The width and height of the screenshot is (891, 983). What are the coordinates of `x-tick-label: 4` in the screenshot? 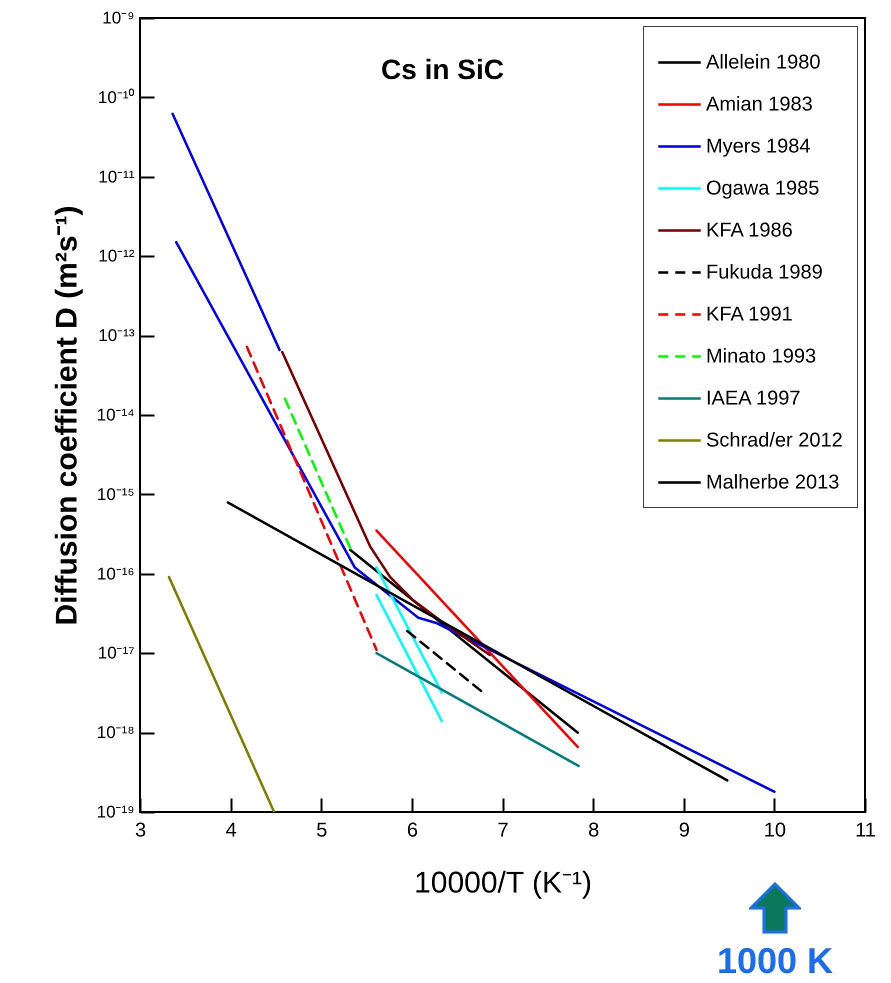 It's located at (231, 831).